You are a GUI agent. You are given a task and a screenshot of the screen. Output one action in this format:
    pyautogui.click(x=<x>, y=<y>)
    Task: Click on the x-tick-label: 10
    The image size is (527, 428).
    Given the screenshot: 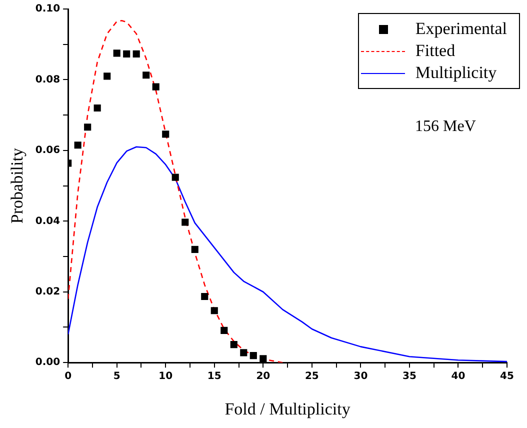 What is the action you would take?
    pyautogui.click(x=165, y=376)
    